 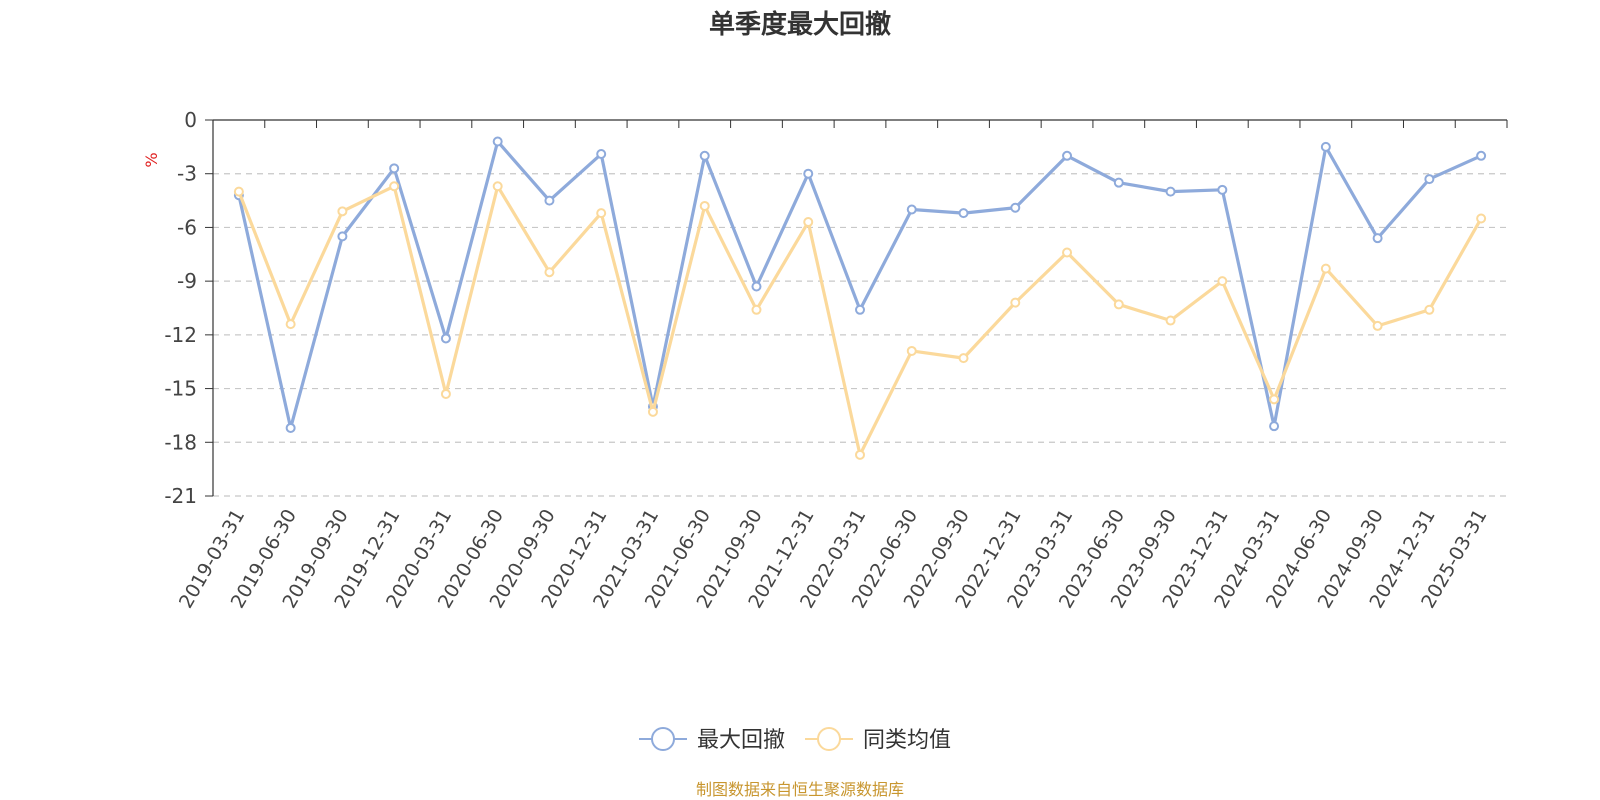 I want to click on y-axis-label: %, so click(x=151, y=159).